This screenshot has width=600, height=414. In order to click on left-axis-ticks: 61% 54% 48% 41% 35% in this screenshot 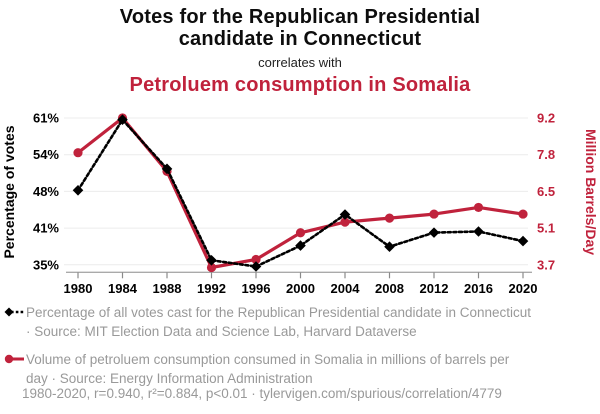, I will do `click(46, 192)`.